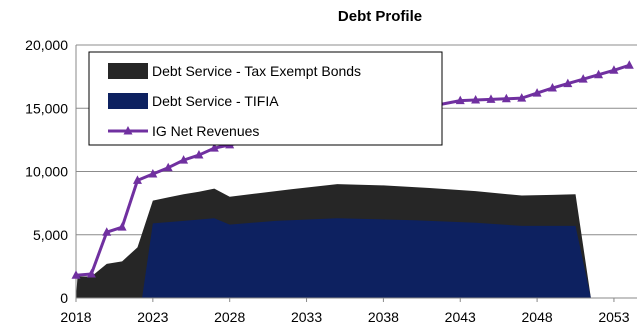 The image size is (640, 331). What do you see at coordinates (50, 235) in the screenshot?
I see `y-tick-label: 5,000` at bounding box center [50, 235].